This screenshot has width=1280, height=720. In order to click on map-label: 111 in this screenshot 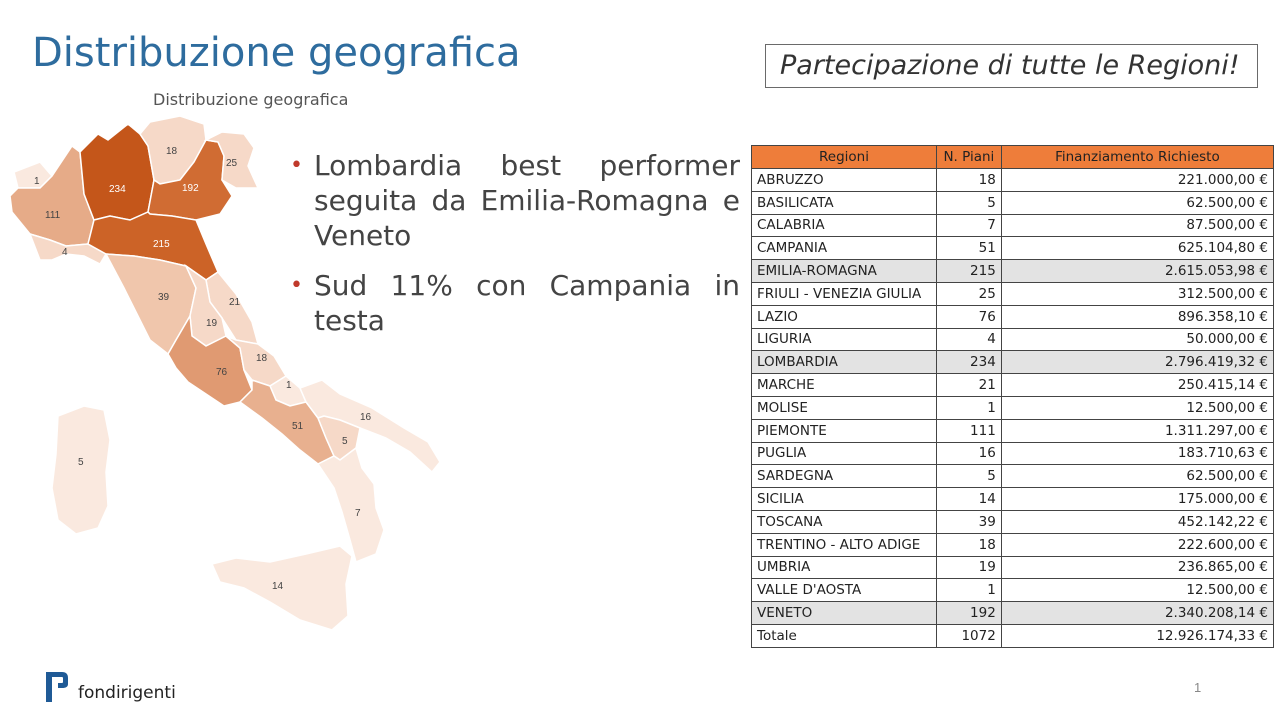, I will do `click(53, 215)`.